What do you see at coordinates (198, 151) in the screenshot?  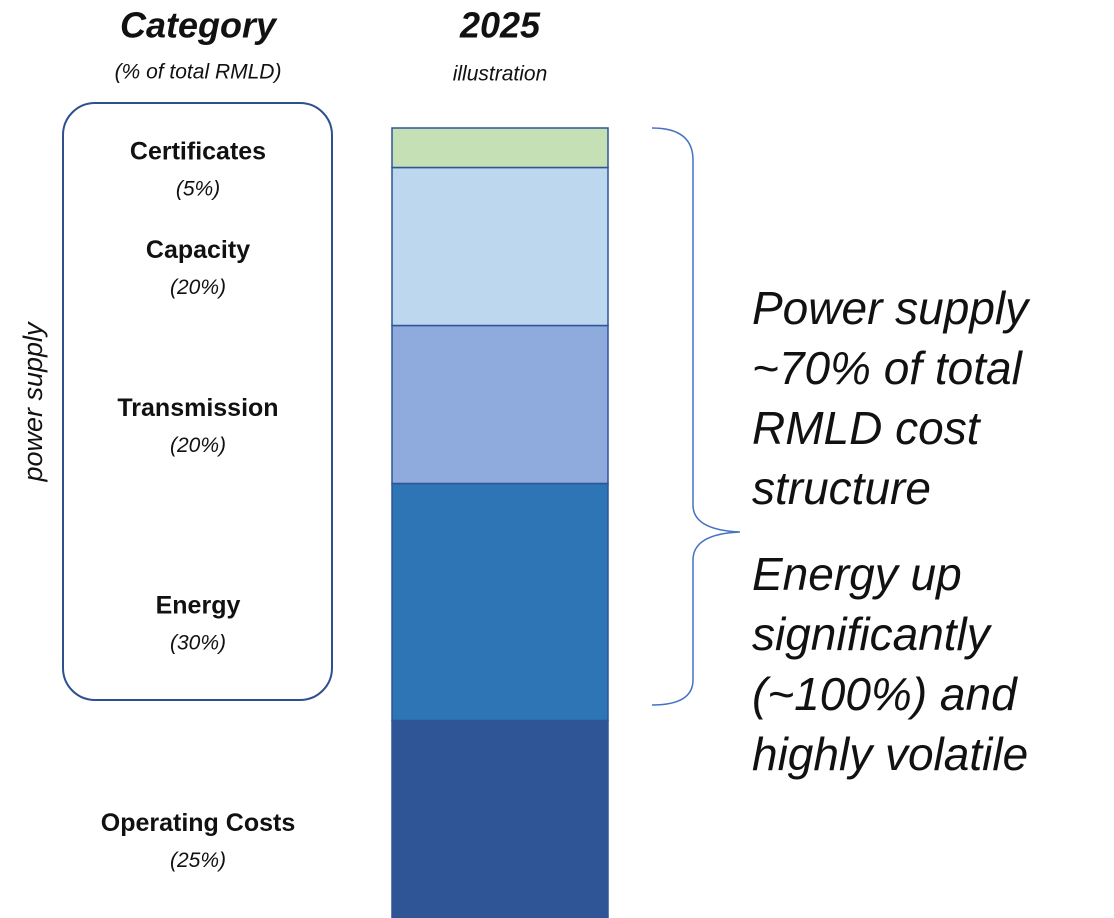 I see `legend-label: Certificates` at bounding box center [198, 151].